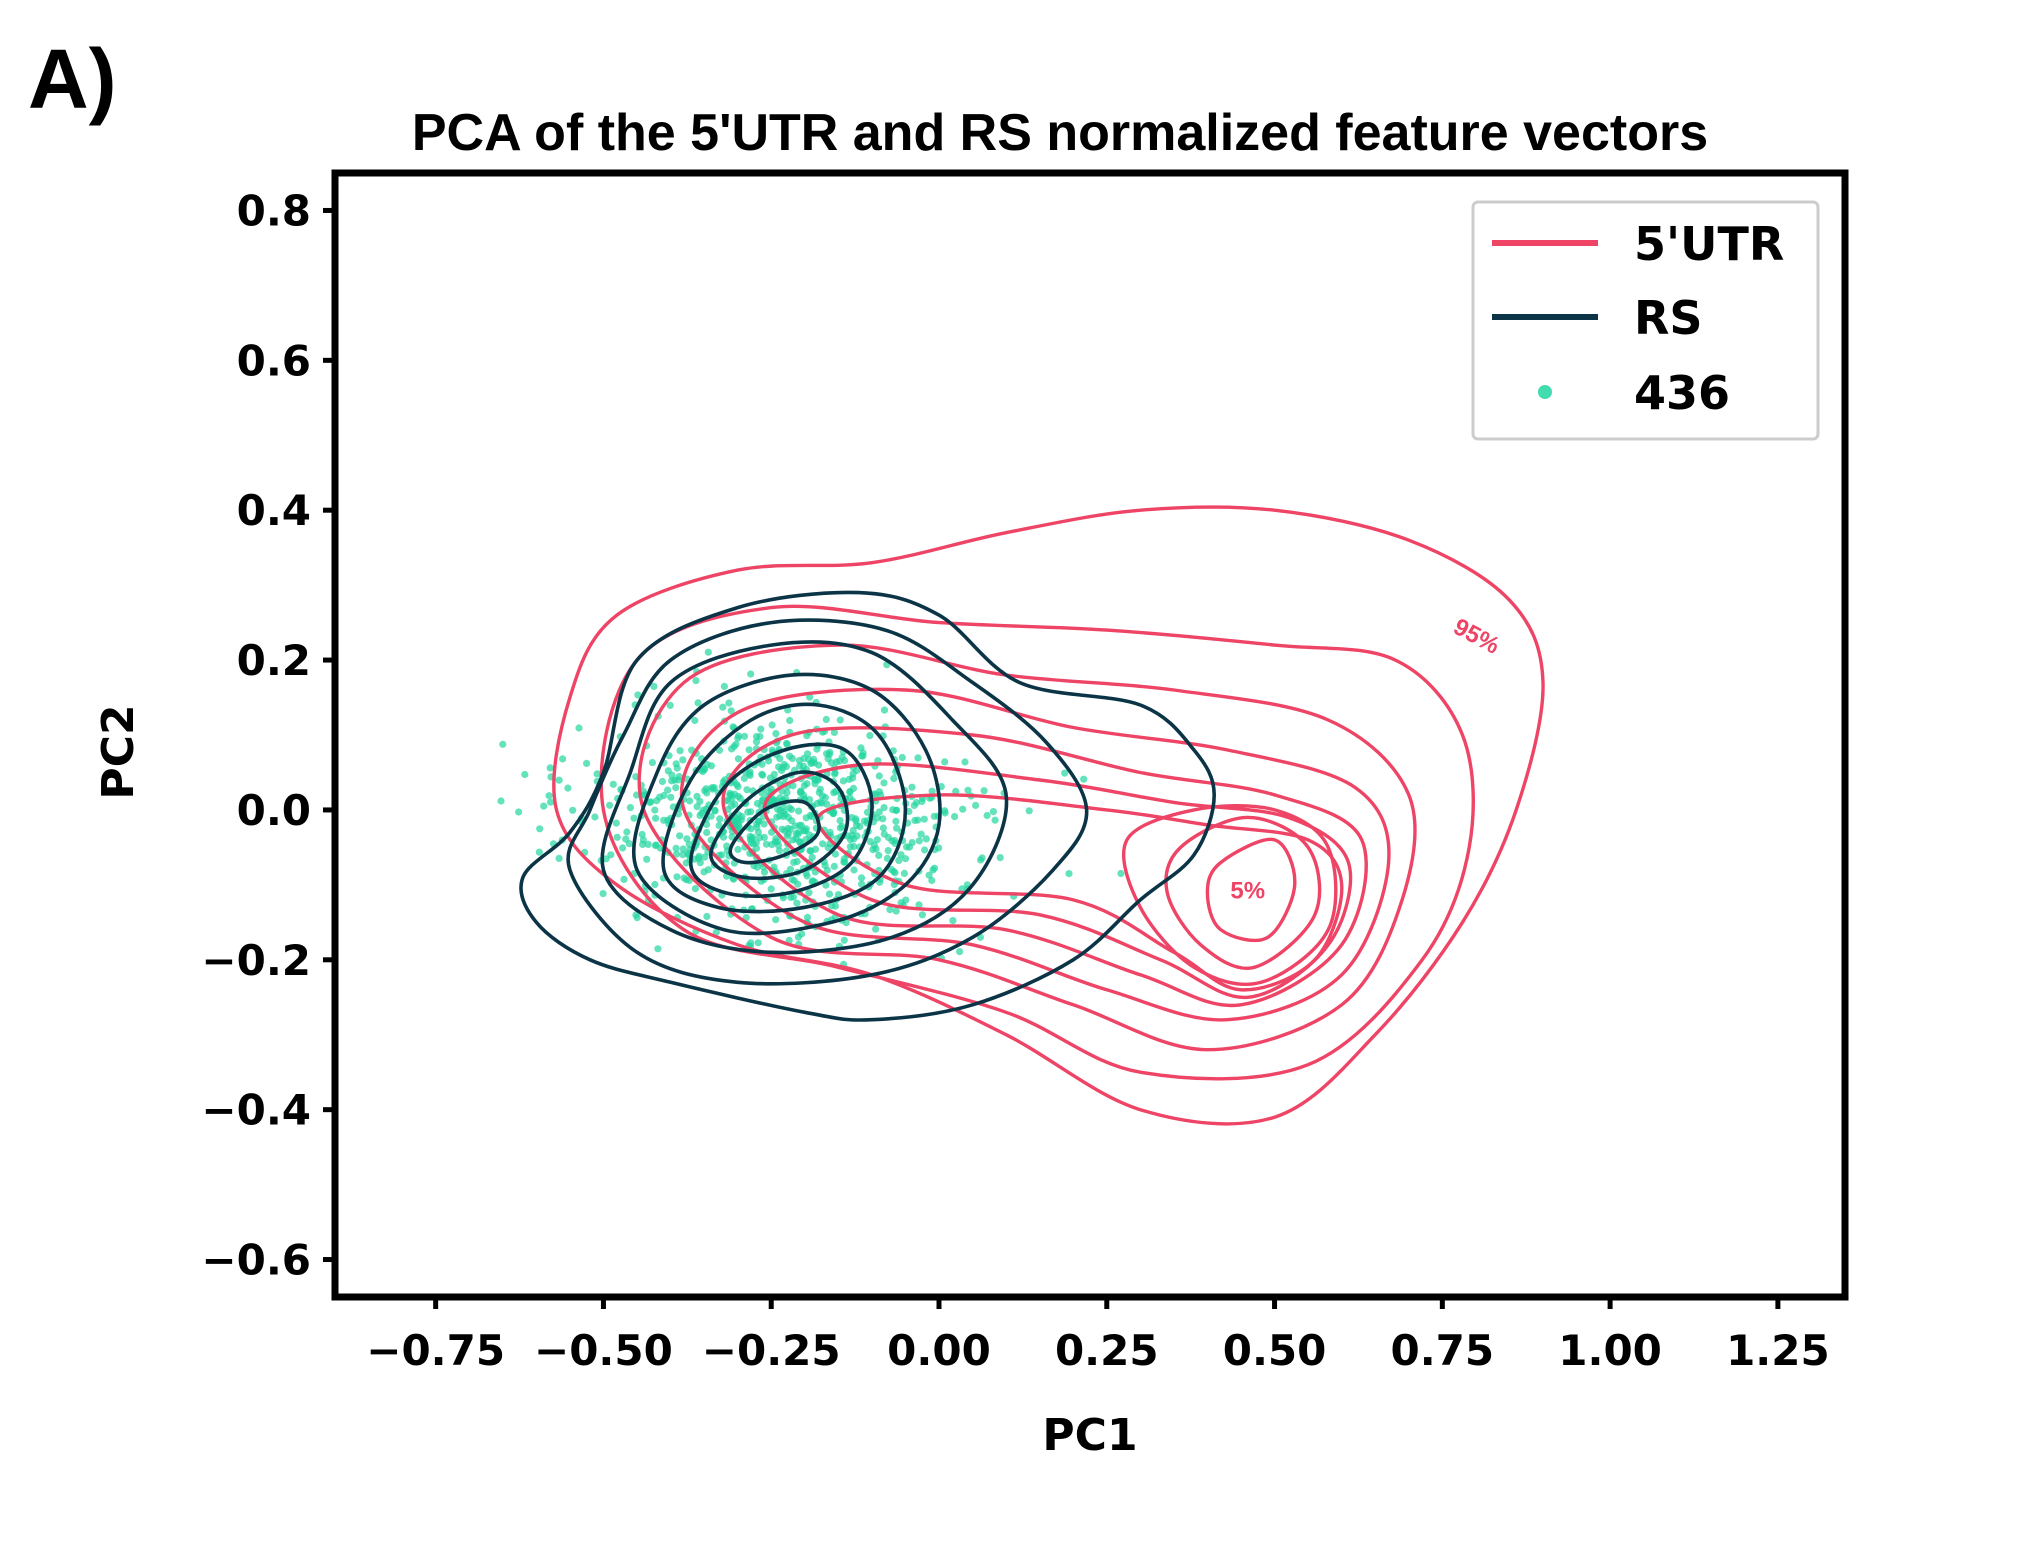  I want to click on x-tick-label: 1.25, so click(1778, 1350).